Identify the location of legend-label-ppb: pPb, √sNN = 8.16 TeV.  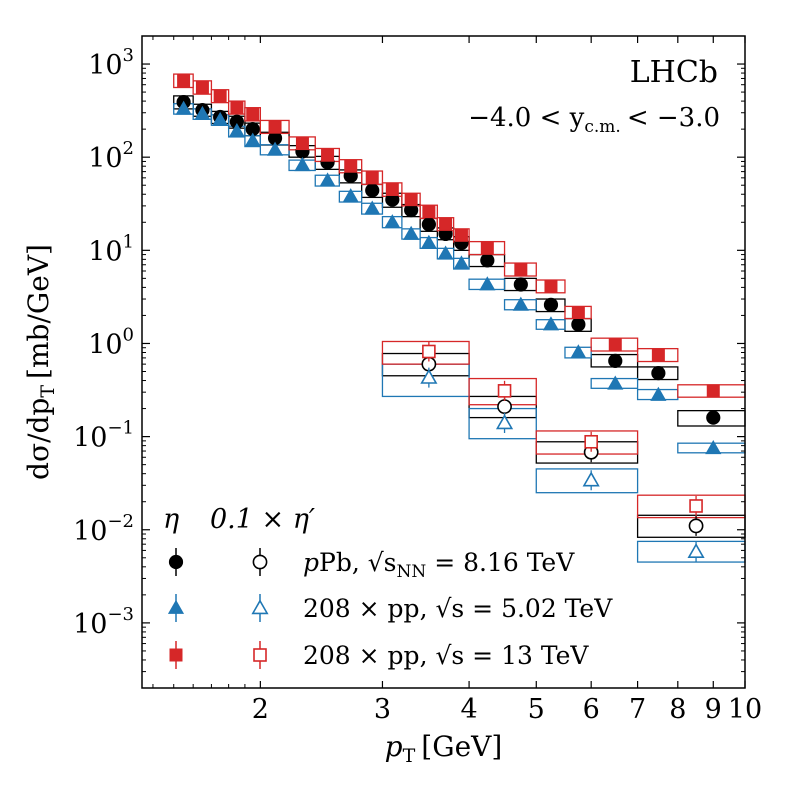
(439, 565).